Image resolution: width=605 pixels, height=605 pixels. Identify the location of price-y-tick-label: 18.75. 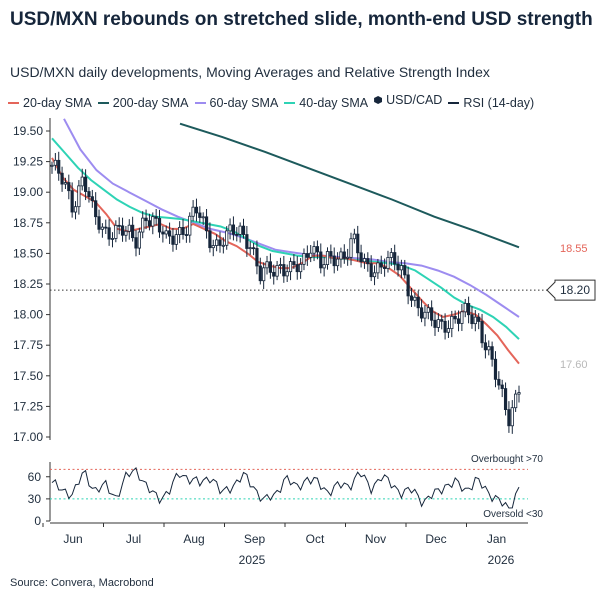
(28, 223).